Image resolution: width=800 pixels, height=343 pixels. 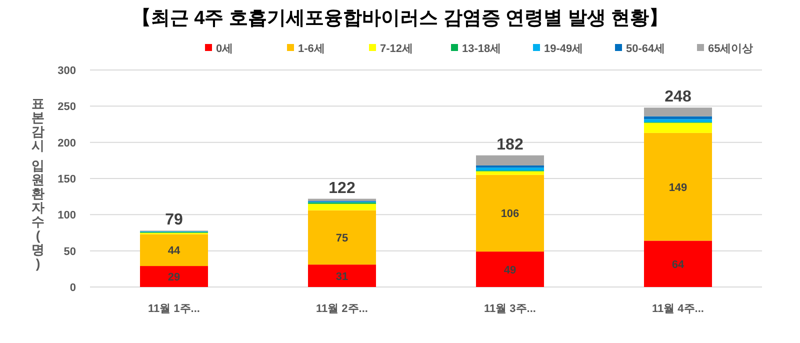 I want to click on total-label: 248, so click(x=678, y=97).